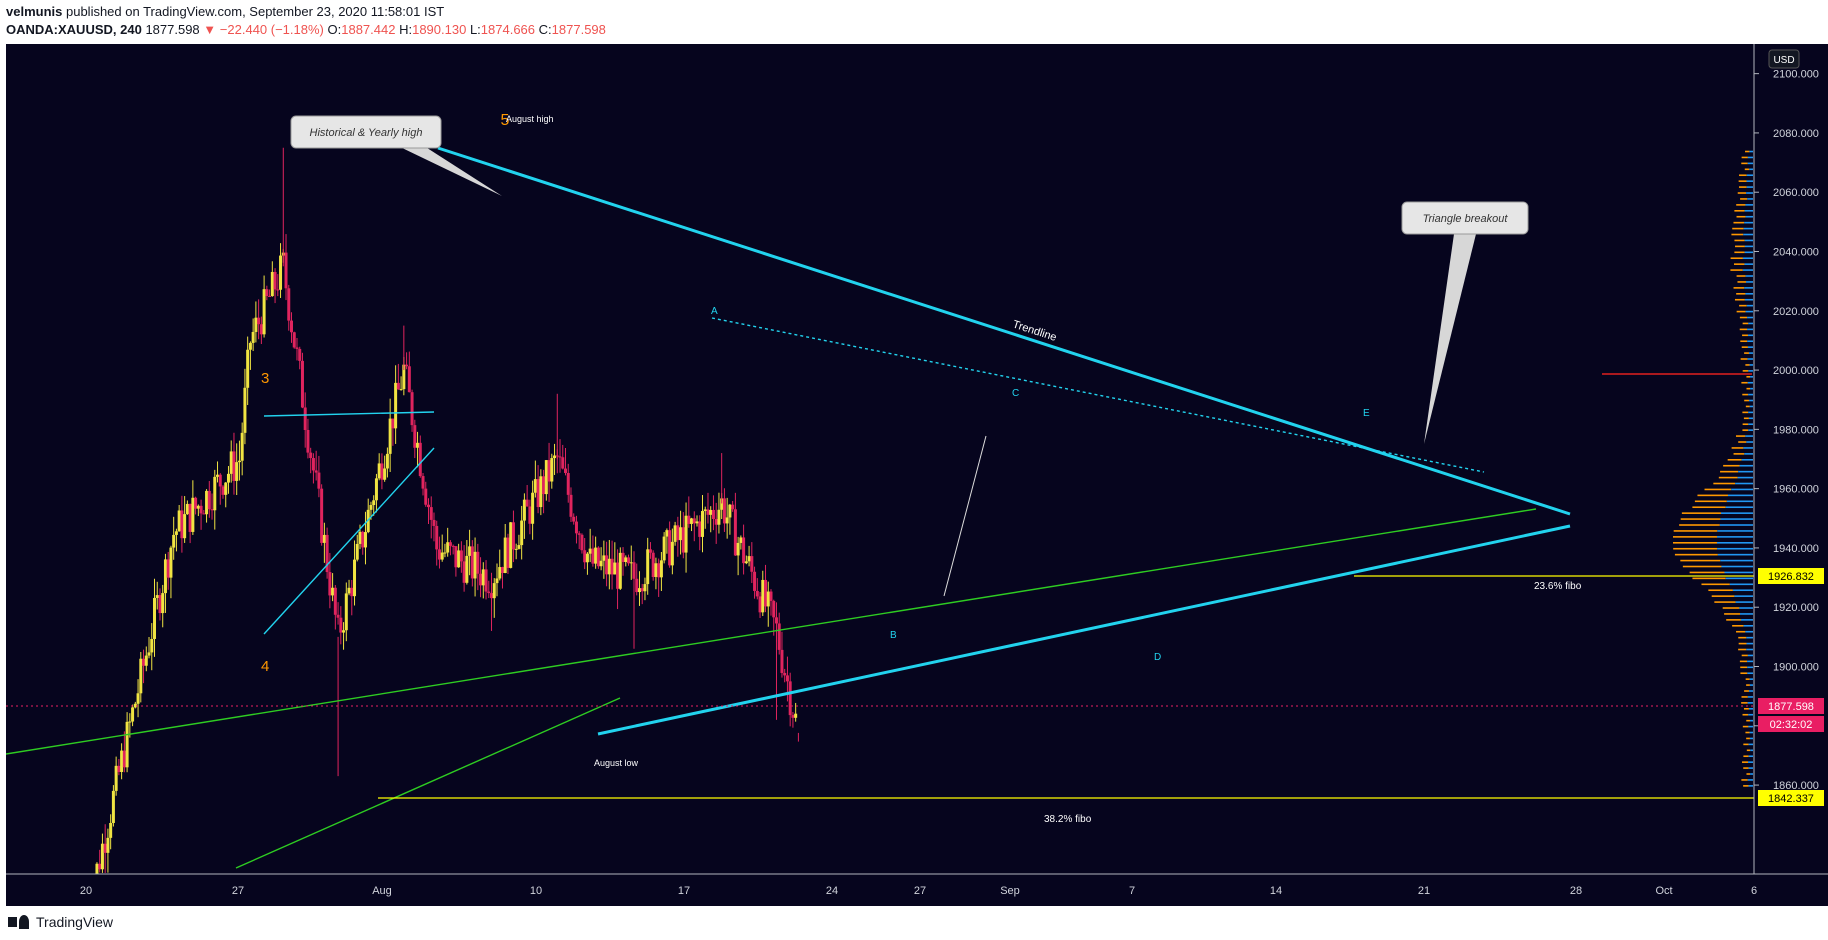 Image resolution: width=1828 pixels, height=940 pixels. What do you see at coordinates (917, 889) in the screenshot?
I see `time-axis: 20 27 Aug 10 17 24 27 Sep 7 14 21 28 Oct 6` at bounding box center [917, 889].